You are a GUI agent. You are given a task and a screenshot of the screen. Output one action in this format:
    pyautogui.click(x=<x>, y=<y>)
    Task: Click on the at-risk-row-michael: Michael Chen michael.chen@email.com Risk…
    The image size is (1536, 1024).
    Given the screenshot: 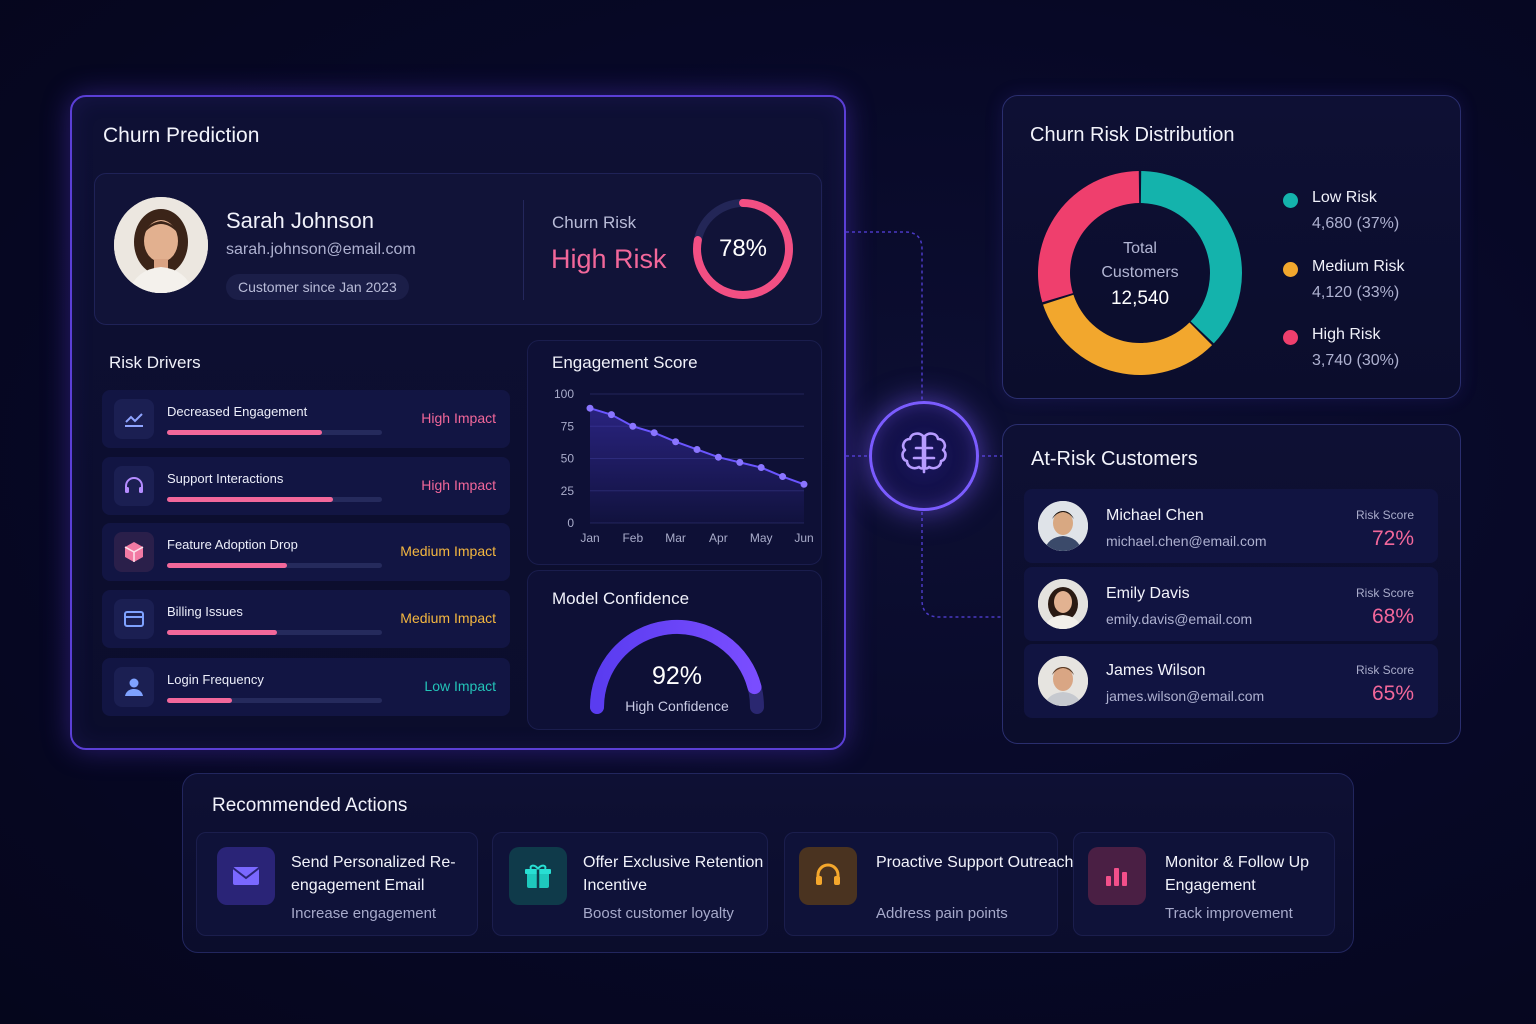 What is the action you would take?
    pyautogui.click(x=1231, y=526)
    